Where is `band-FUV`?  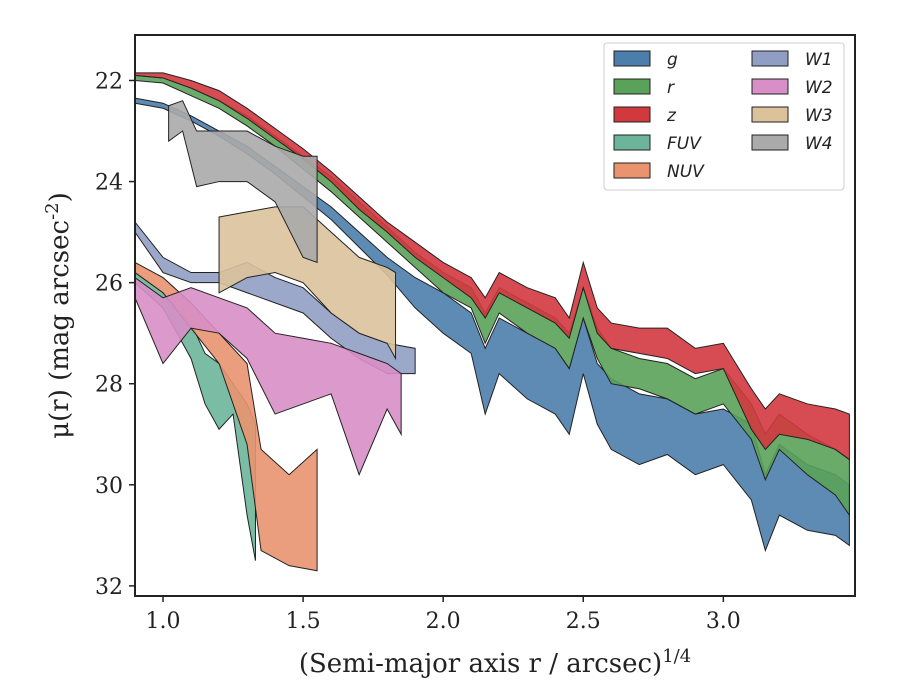
band-FUV is located at coordinates (195, 416).